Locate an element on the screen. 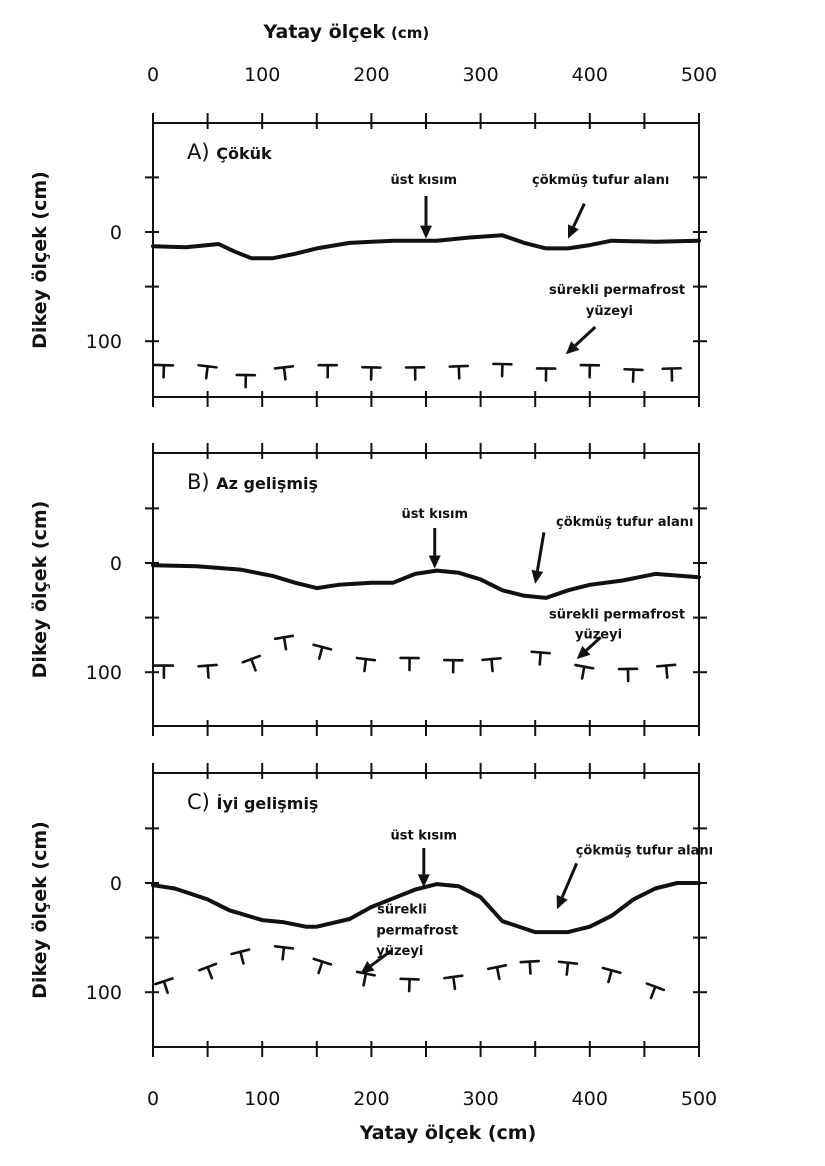 The height and width of the screenshot is (1166, 825). top-x-tick-label: 300 is located at coordinates (480, 75).